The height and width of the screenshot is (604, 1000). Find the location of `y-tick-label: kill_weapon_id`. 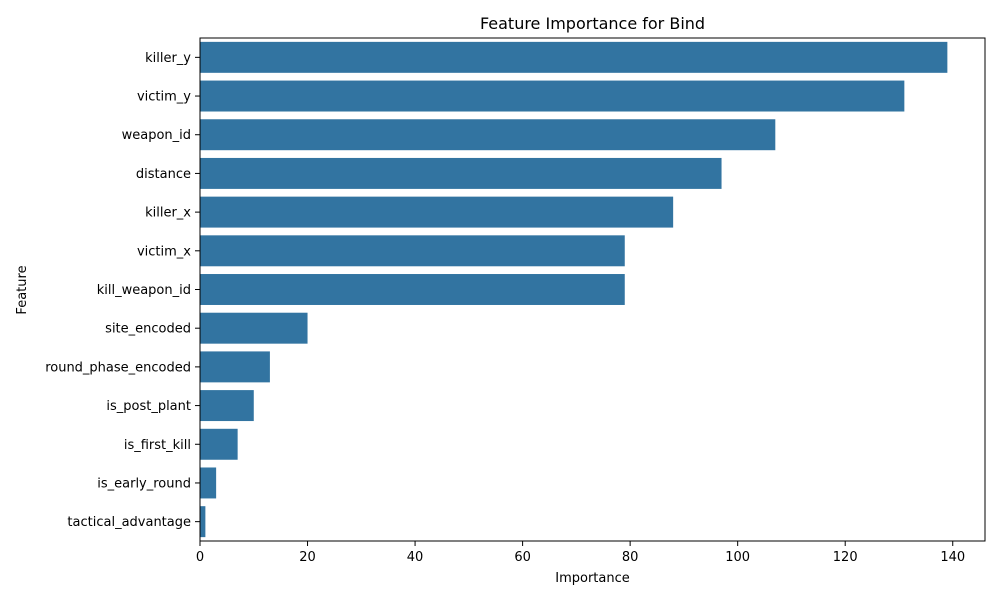

y-tick-label: kill_weapon_id is located at coordinates (144, 290).